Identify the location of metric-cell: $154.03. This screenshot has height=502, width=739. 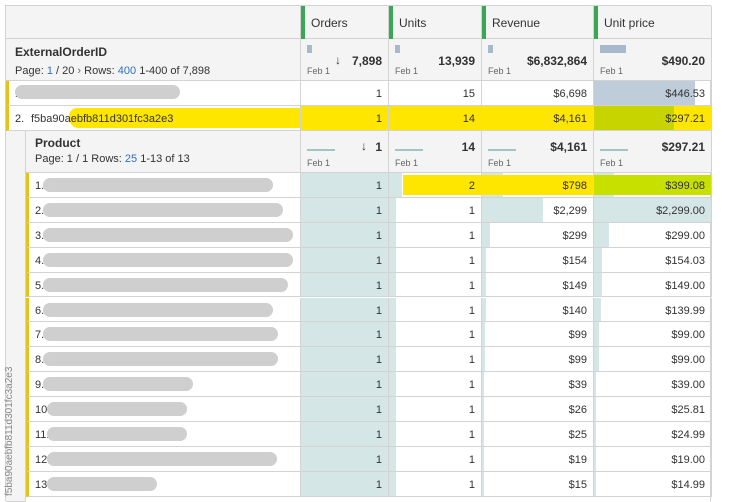
(653, 260).